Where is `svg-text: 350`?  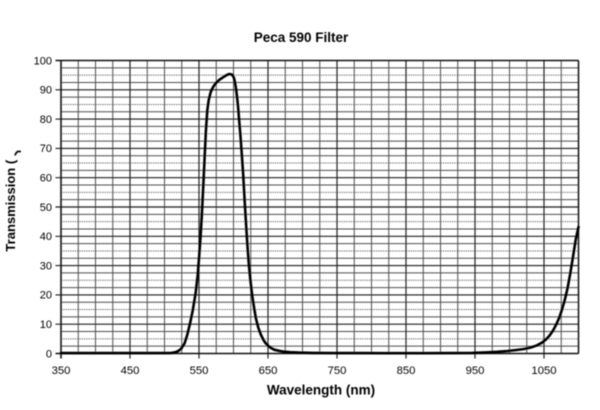
svg-text: 350 is located at coordinates (61, 371).